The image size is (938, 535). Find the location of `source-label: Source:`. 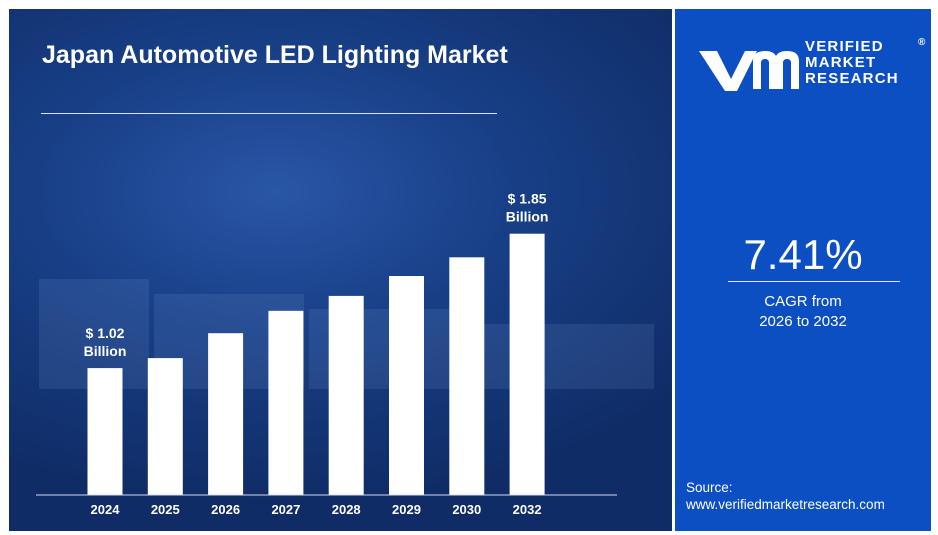

source-label: Source: is located at coordinates (709, 487).